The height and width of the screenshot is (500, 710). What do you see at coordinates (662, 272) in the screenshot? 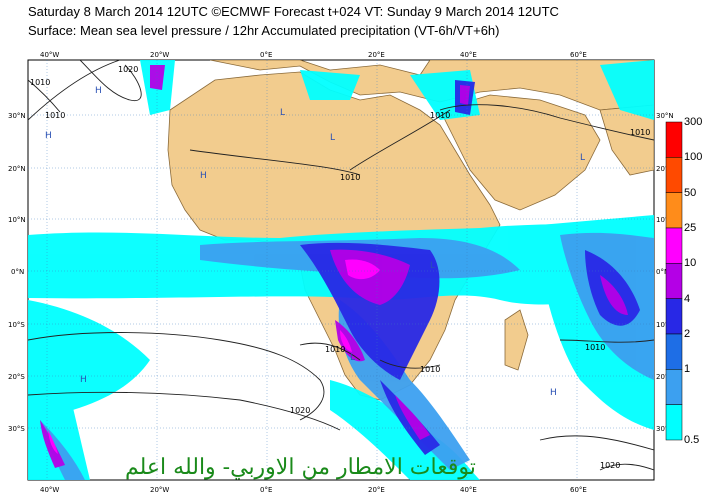
I see `right-lat-tick: 0°N` at bounding box center [662, 272].